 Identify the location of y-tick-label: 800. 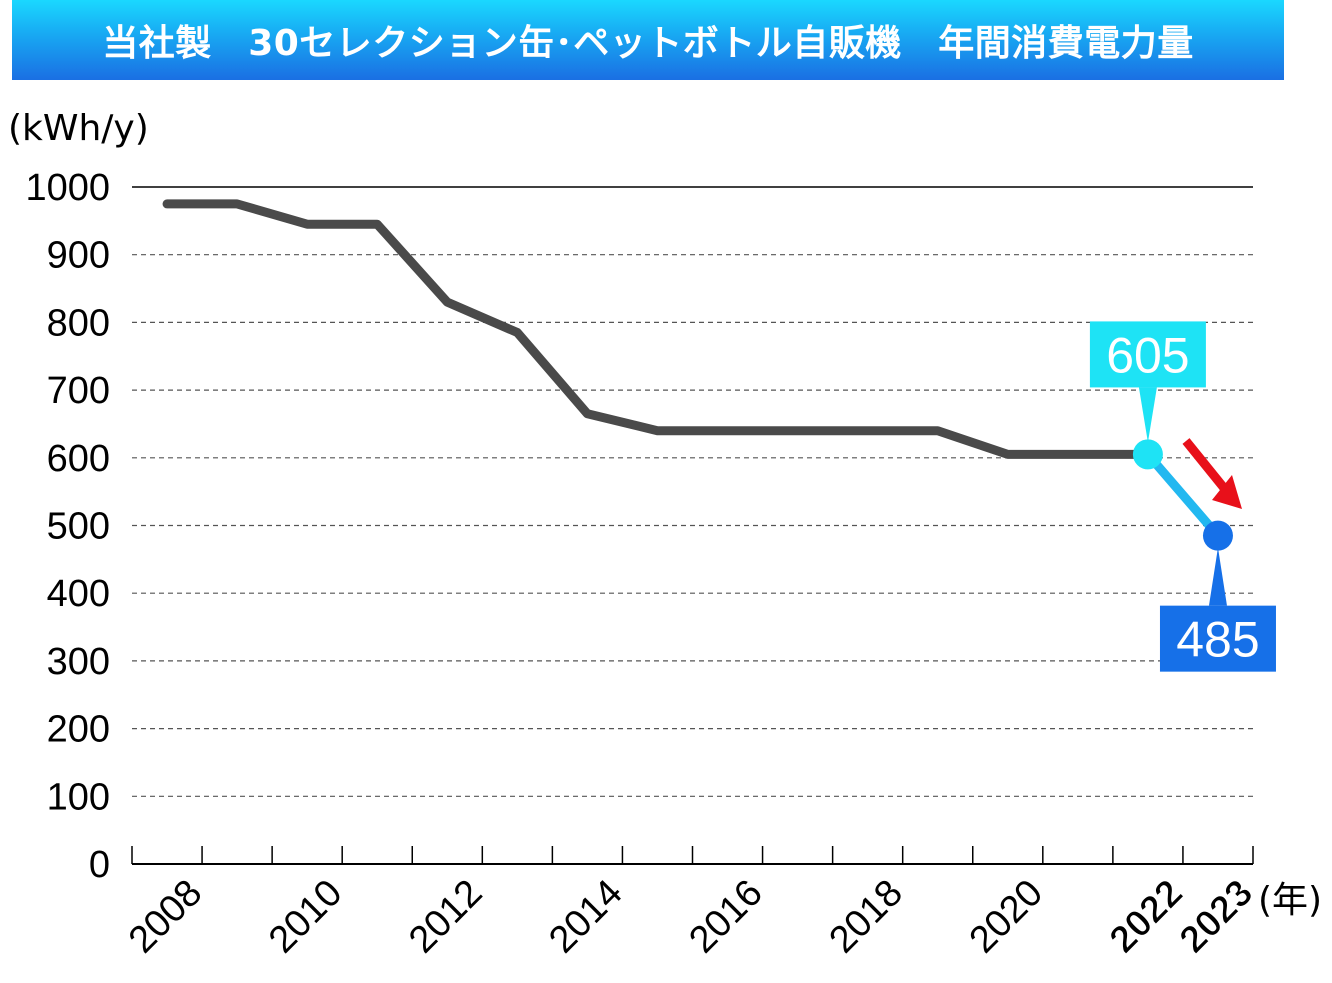
(78, 323).